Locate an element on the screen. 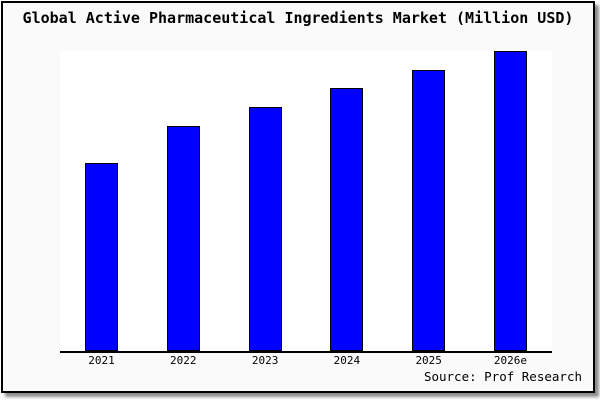  source-credit: Source: Prof Research is located at coordinates (502, 376).